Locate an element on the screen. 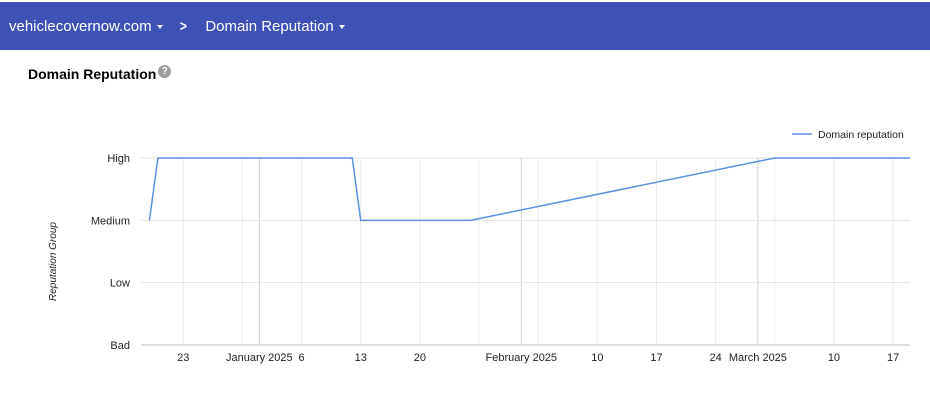  y-tick-label: Medium is located at coordinates (110, 221).